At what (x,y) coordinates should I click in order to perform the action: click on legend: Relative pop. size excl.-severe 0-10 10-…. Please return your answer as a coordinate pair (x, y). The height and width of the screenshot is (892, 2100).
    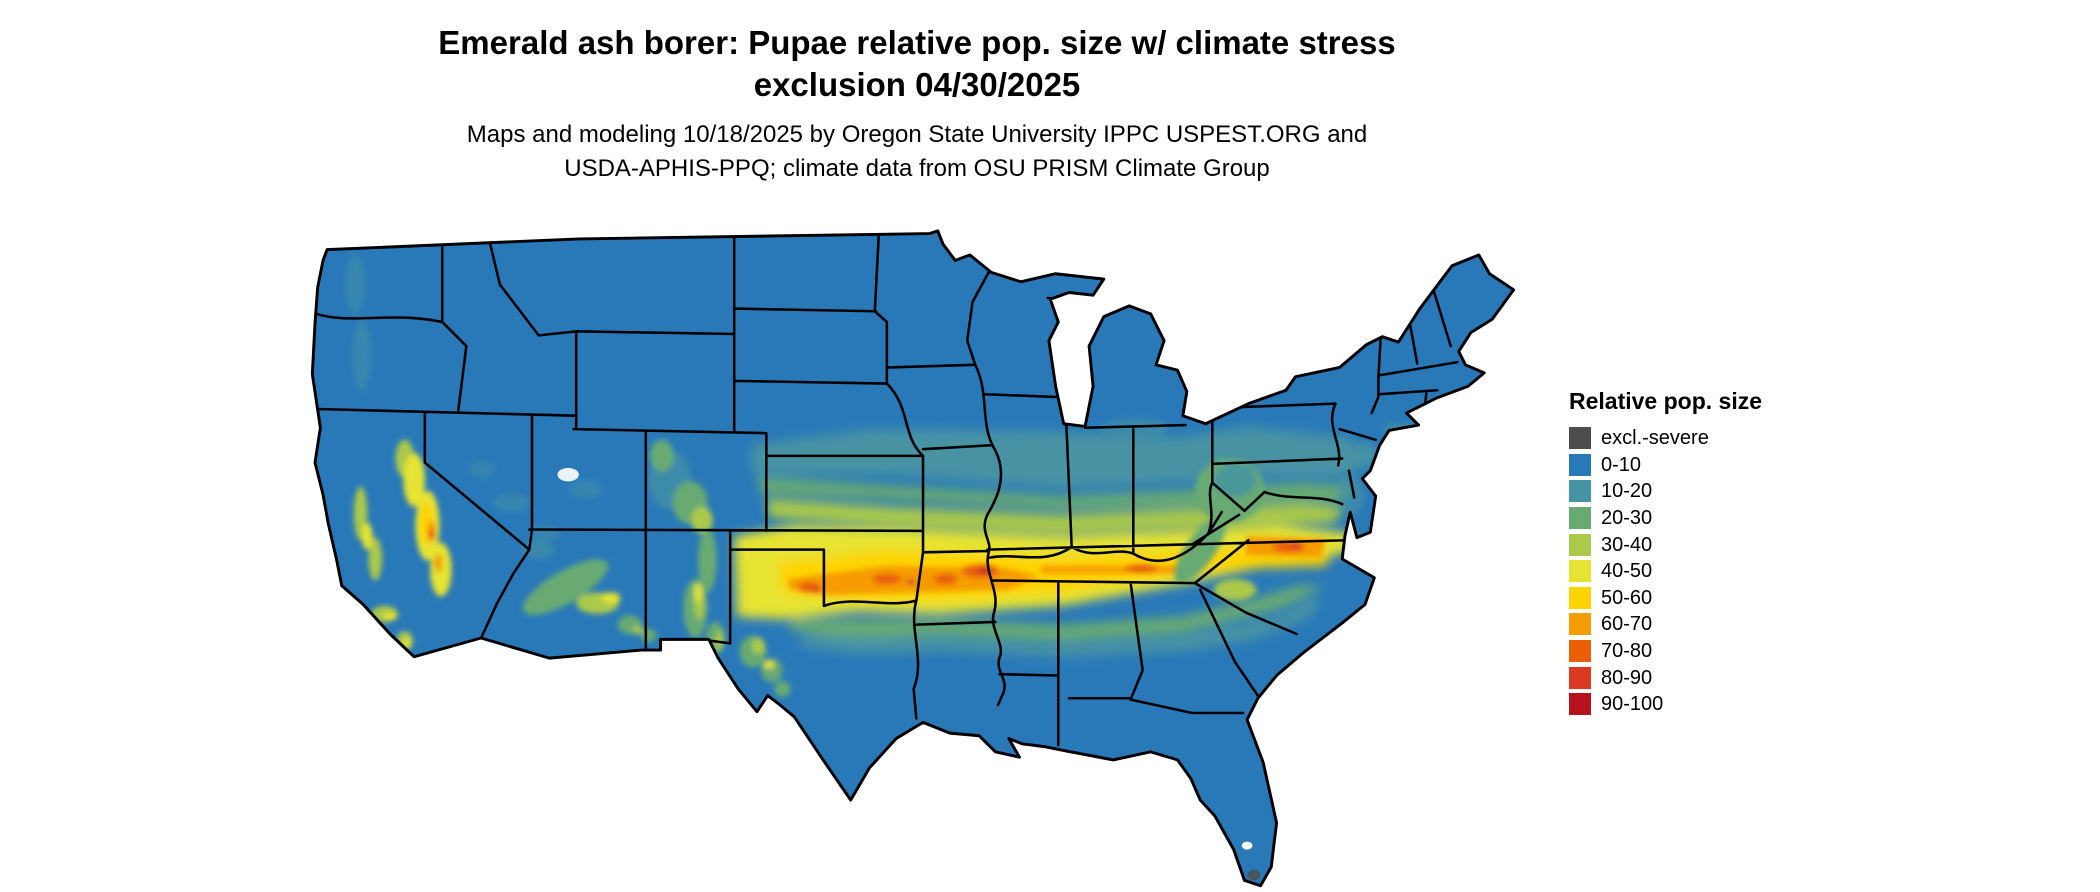
    Looking at the image, I should click on (1665, 553).